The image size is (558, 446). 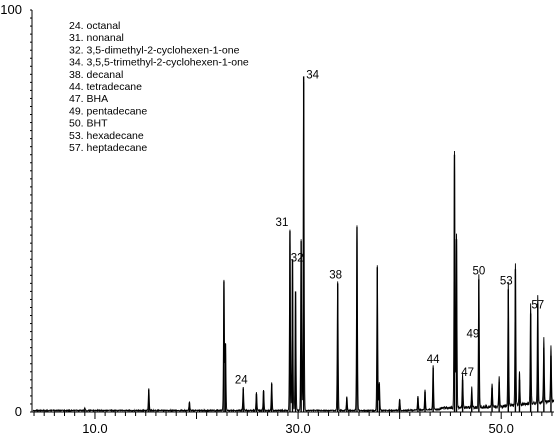 What do you see at coordinates (88, 124) in the screenshot?
I see `legend-entry: 50. BHT` at bounding box center [88, 124].